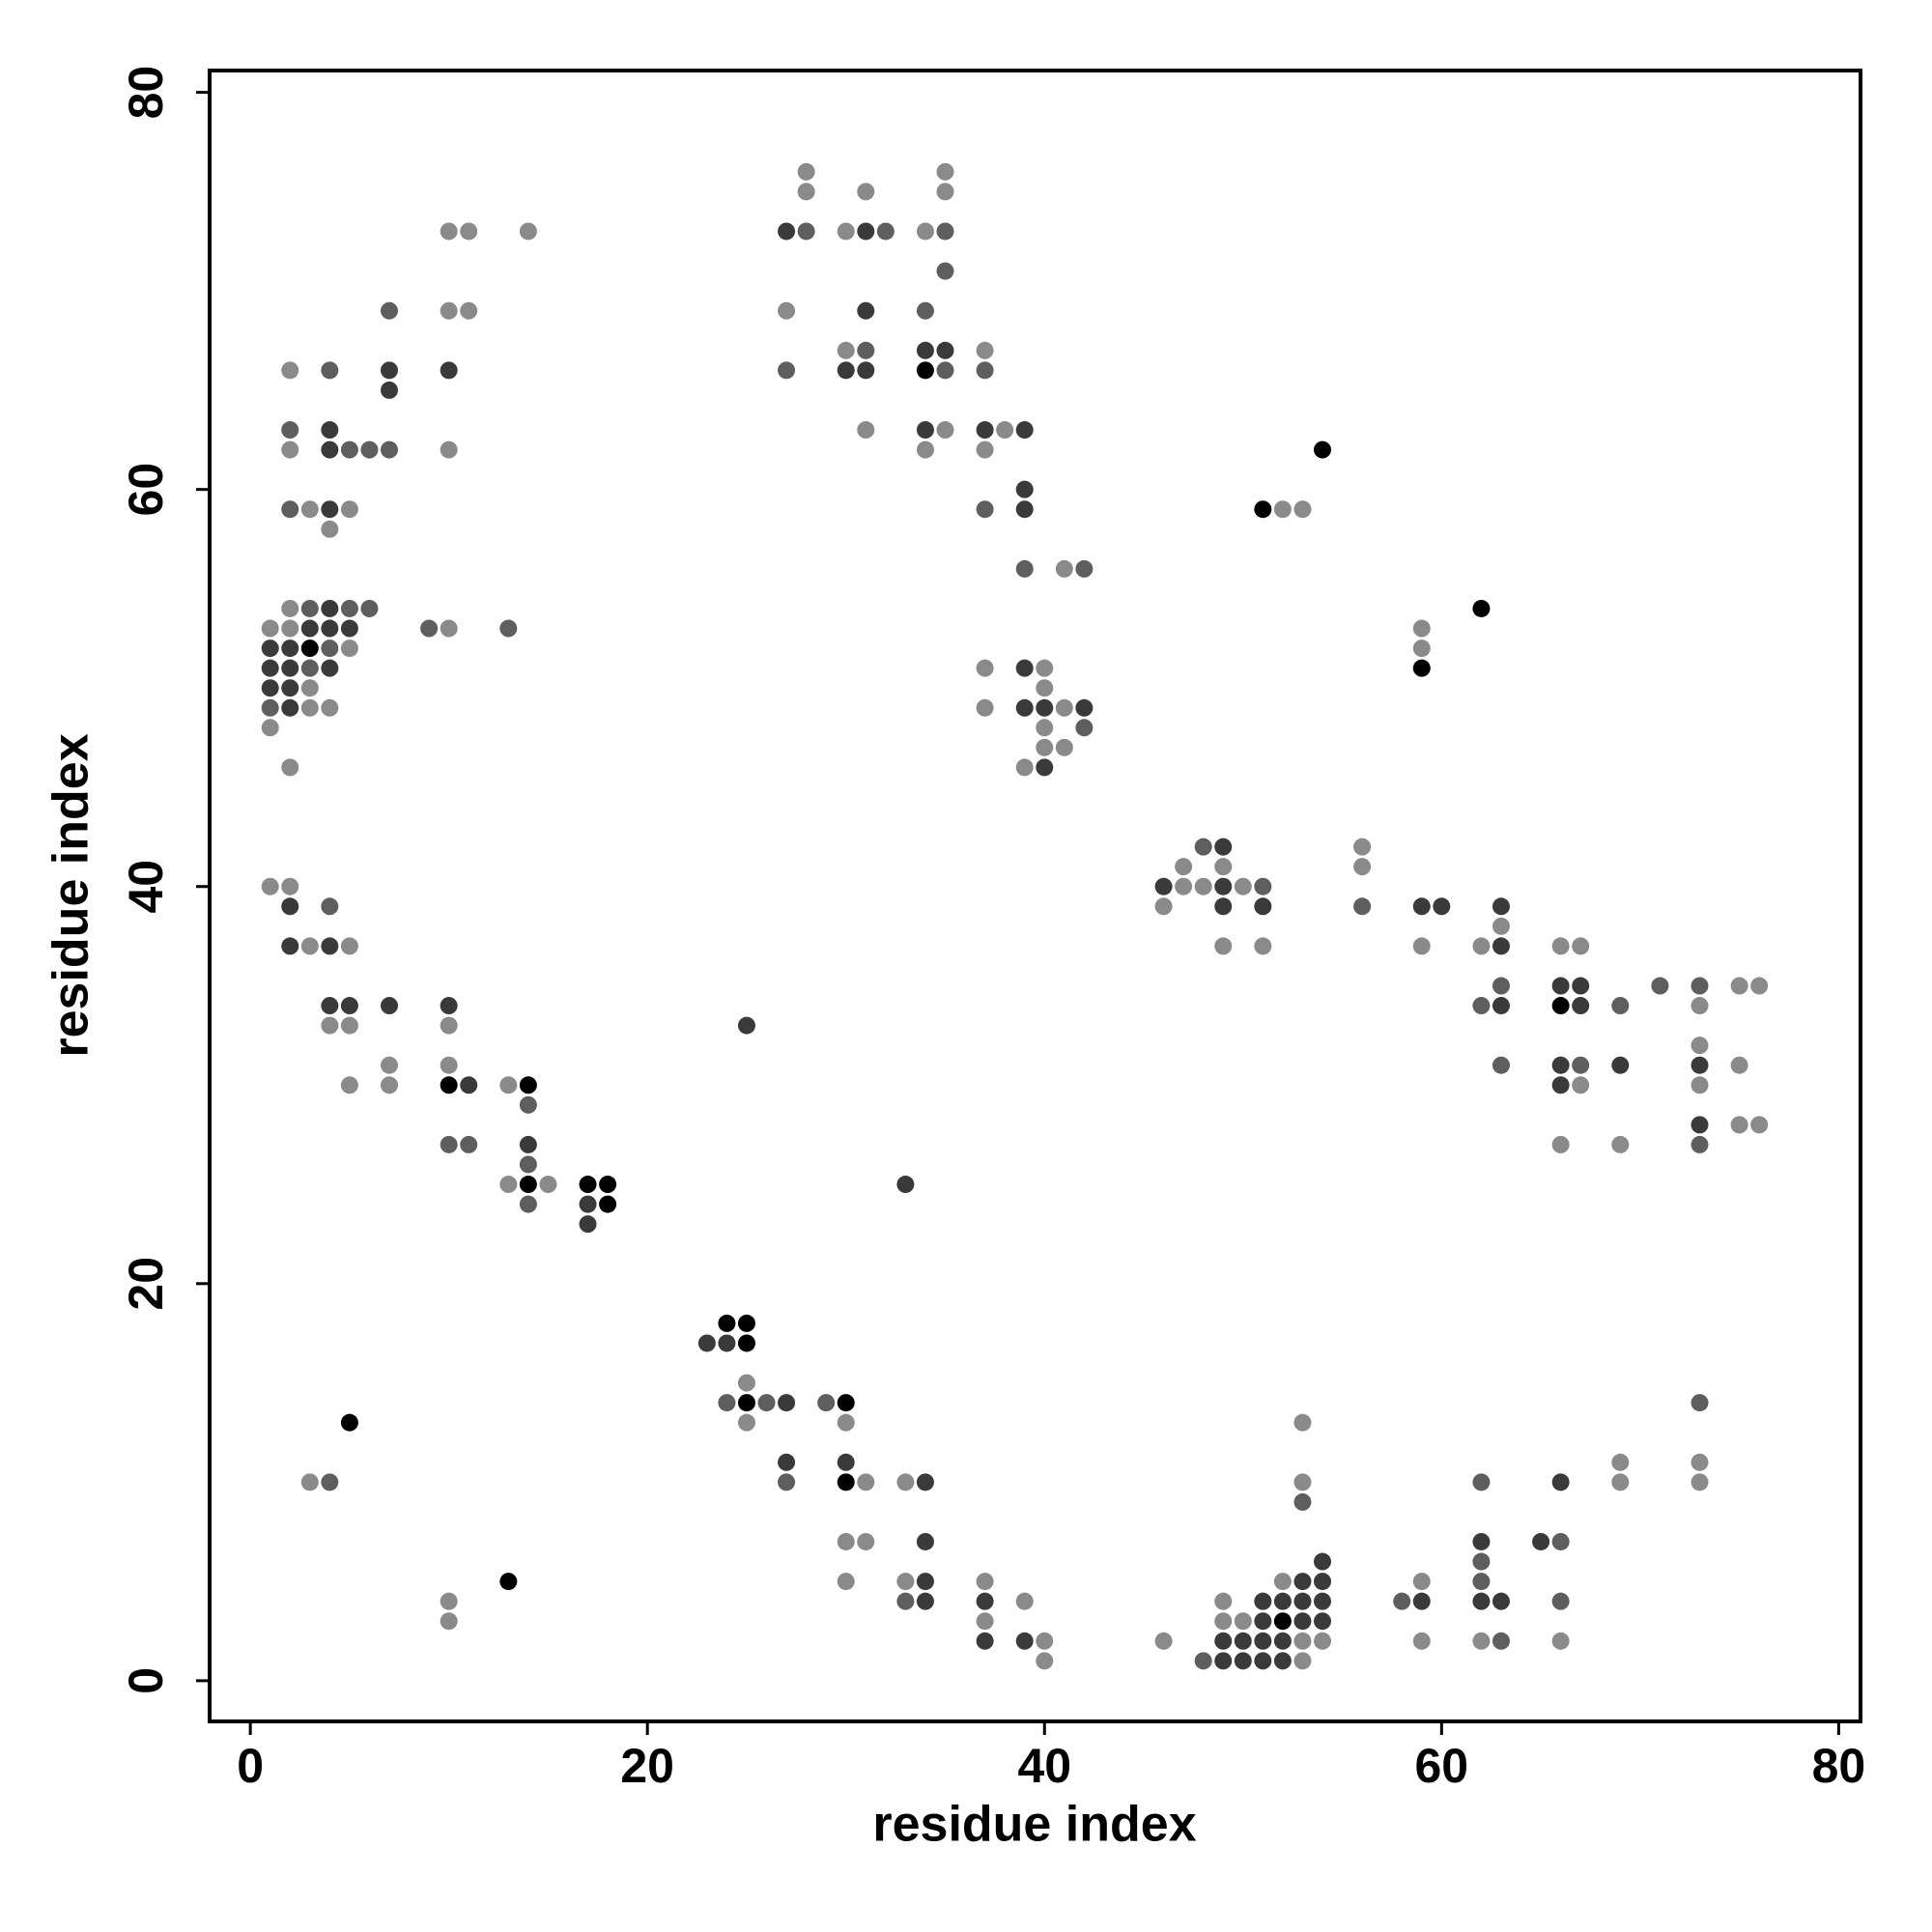 This screenshot has height=1932, width=1932. Describe the element at coordinates (71, 895) in the screenshot. I see `y-axis-label: residue index` at that location.